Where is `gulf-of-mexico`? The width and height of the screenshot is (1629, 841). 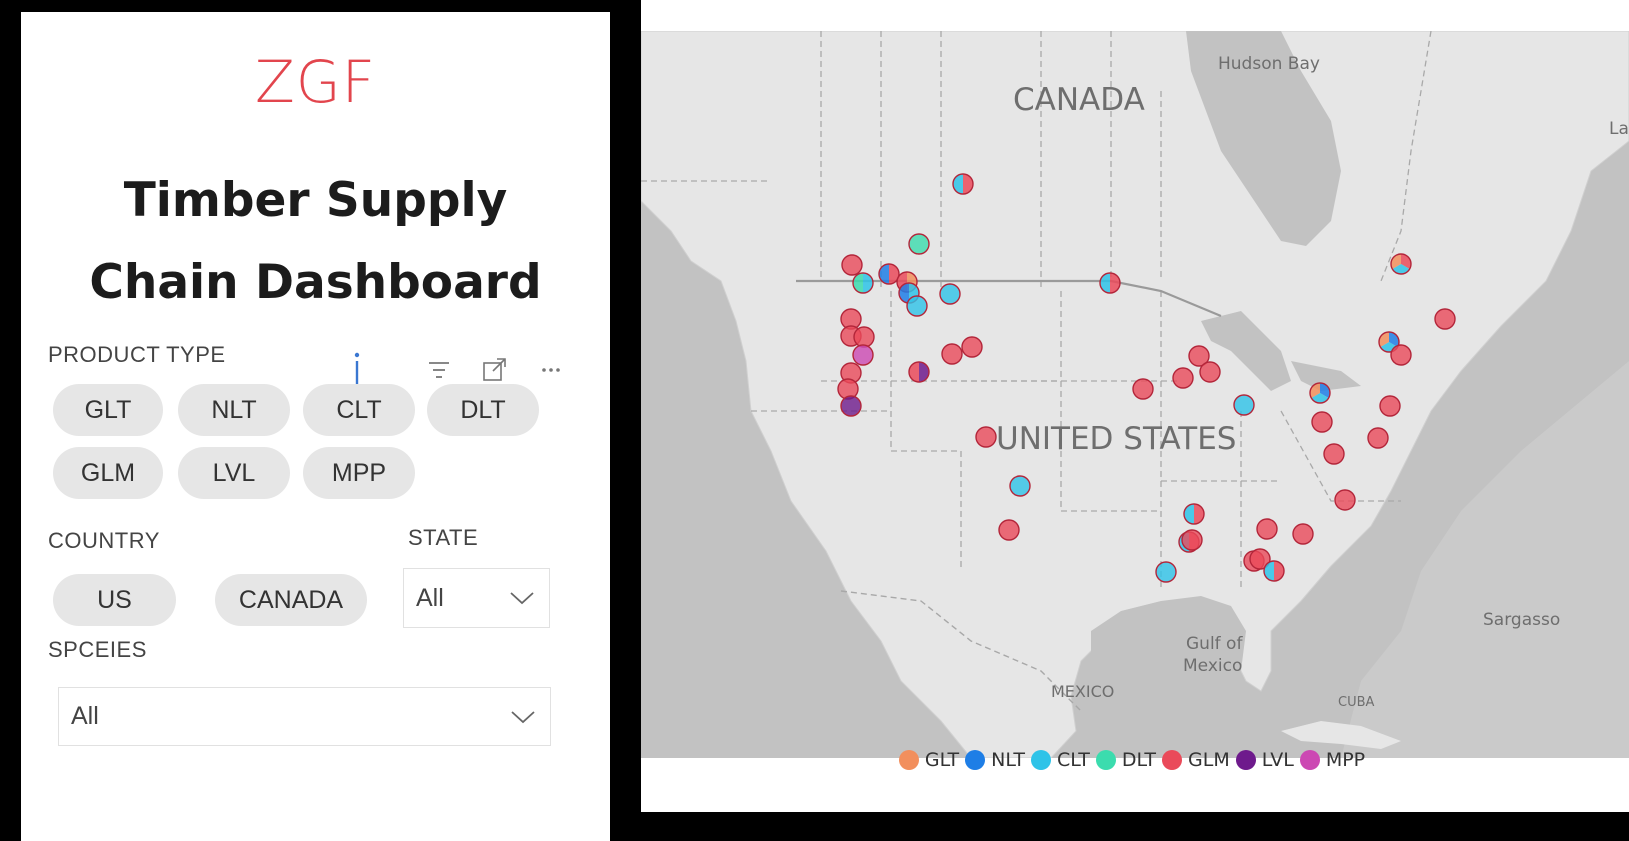 gulf-of-mexico is located at coordinates (1168, 651).